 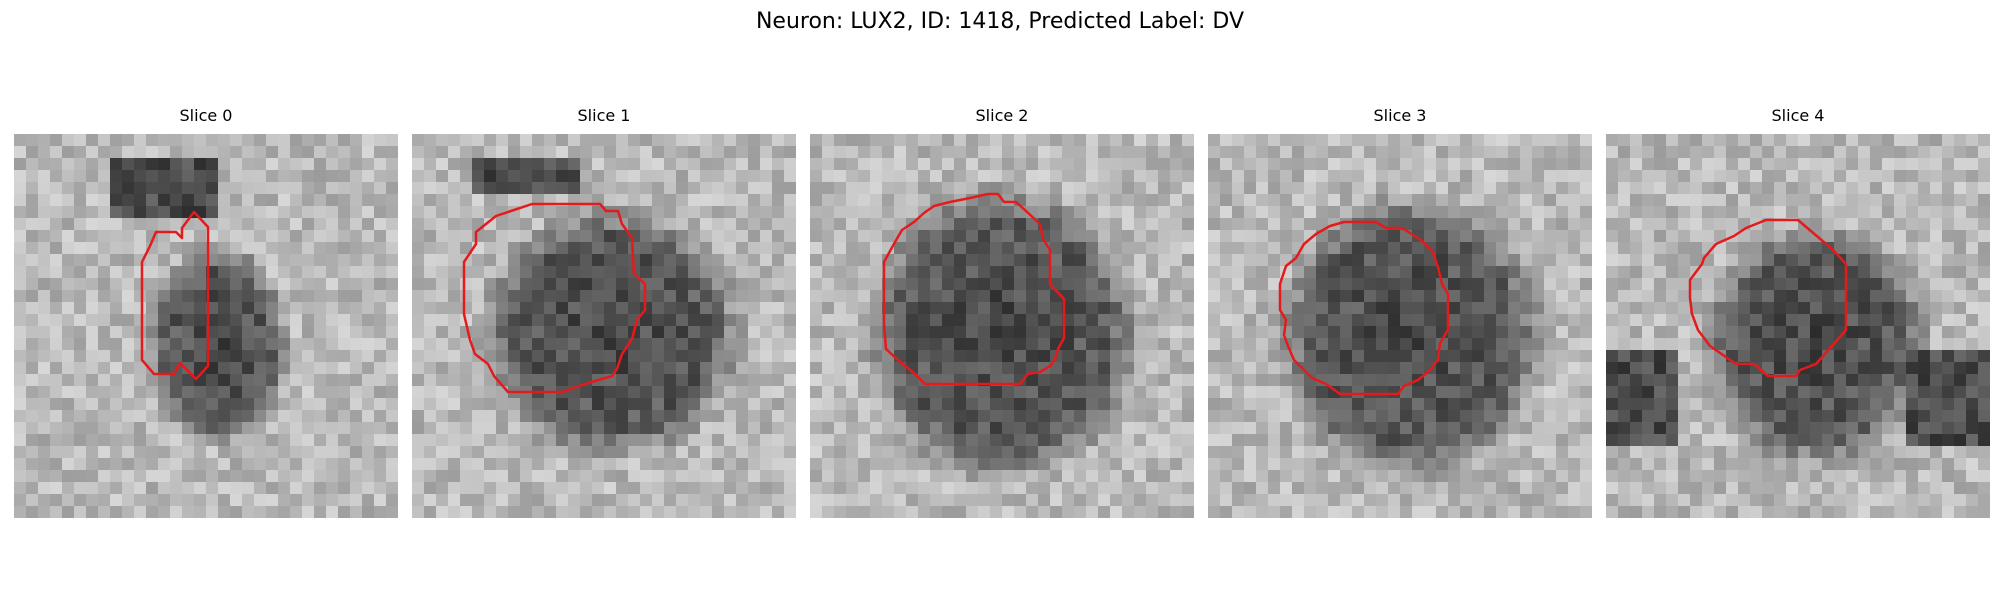 What do you see at coordinates (206, 115) in the screenshot?
I see `slice-title-0: Slice 0` at bounding box center [206, 115].